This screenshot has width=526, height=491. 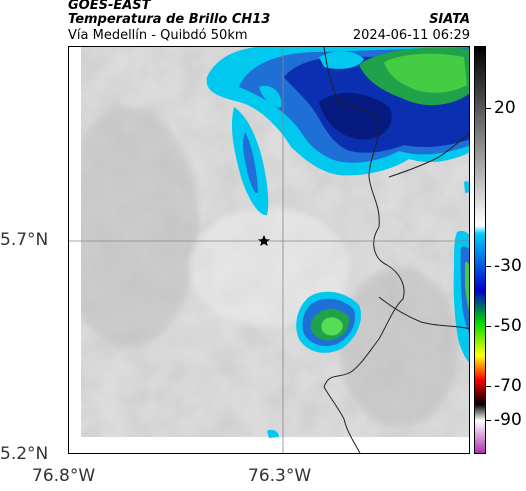 I want to click on product-title: Temperatura de Brillo CH13, so click(x=169, y=19).